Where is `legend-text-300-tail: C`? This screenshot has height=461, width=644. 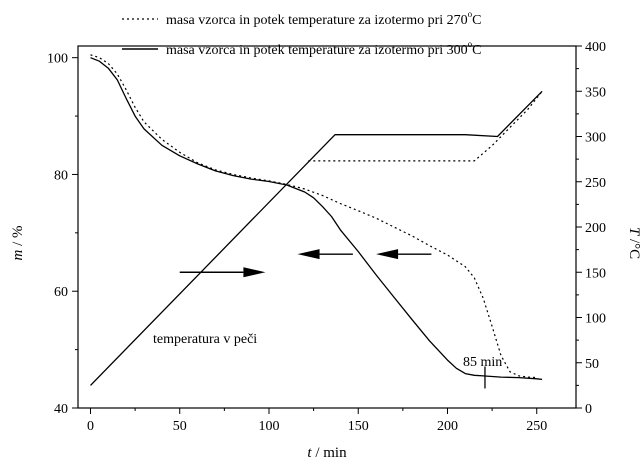
legend-text-300-tail: C is located at coordinates (476, 50).